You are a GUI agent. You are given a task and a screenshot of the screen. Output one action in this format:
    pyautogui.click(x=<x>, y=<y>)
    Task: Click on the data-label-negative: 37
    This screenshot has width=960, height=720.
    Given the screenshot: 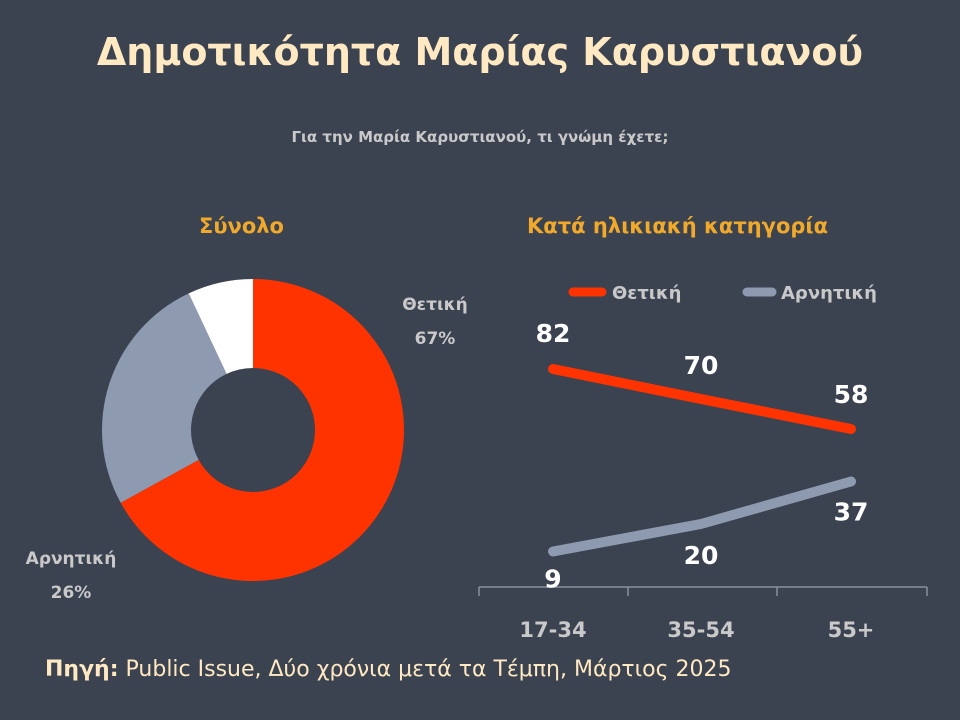 What is the action you would take?
    pyautogui.click(x=851, y=512)
    